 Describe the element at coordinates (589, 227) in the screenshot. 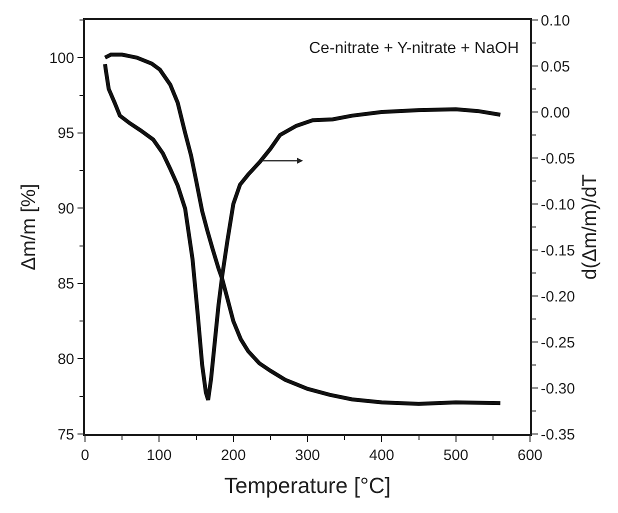

I see `y2-axis-title: d(Δm/m)/dT` at that location.